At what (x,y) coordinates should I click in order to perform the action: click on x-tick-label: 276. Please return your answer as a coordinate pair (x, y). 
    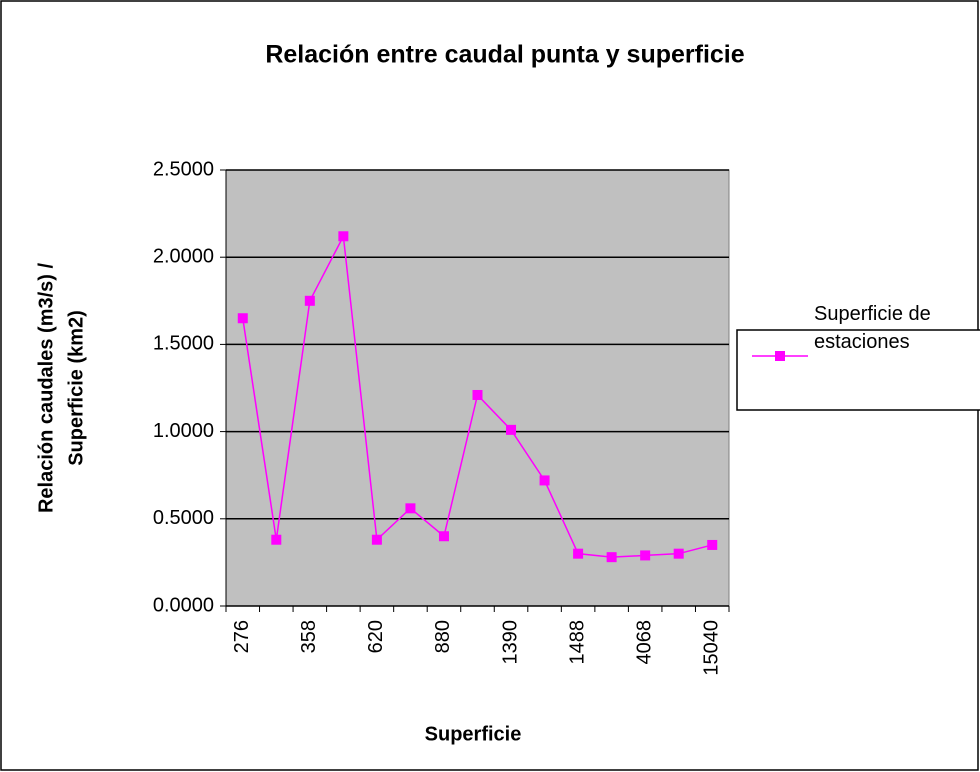
    Looking at the image, I should click on (242, 636).